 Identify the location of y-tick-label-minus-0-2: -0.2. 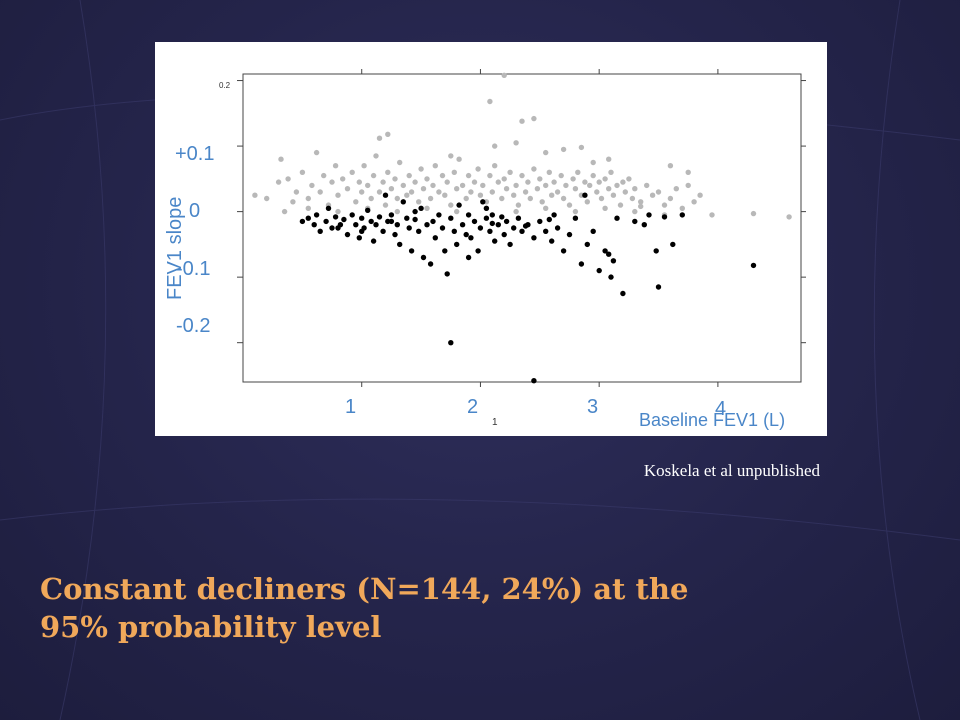
(193, 326).